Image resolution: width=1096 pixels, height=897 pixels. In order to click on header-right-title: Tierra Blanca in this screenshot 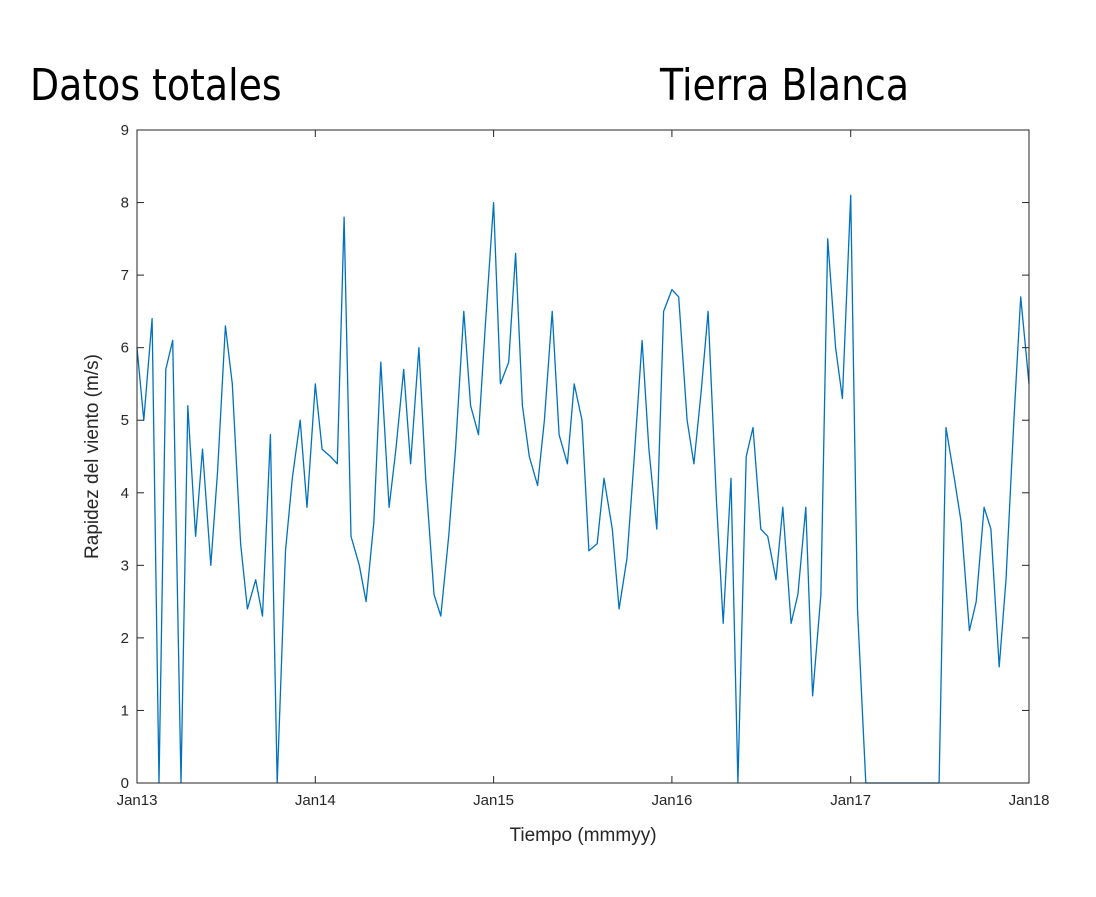, I will do `click(785, 85)`.